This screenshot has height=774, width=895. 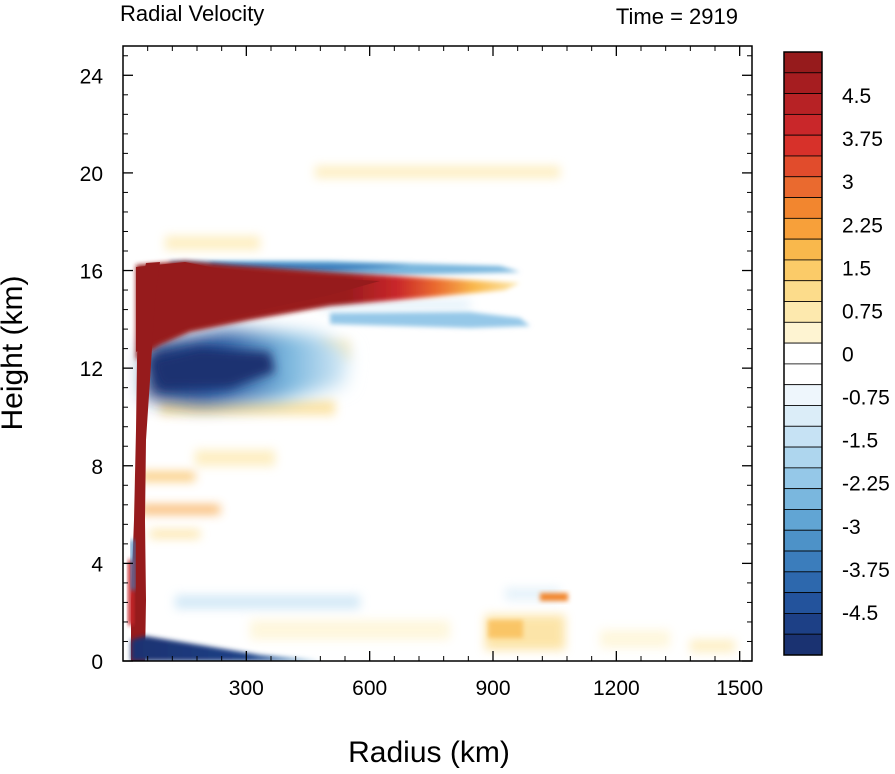 I want to click on colorbar-label: -3, so click(x=851, y=527).